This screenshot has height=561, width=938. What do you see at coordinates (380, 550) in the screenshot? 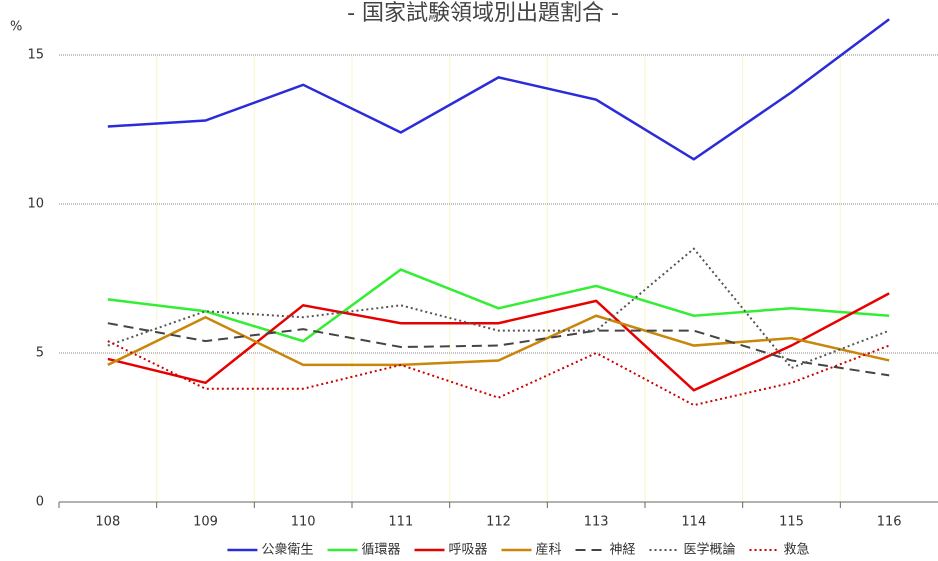
I see `legend-label: 循環器` at bounding box center [380, 550].